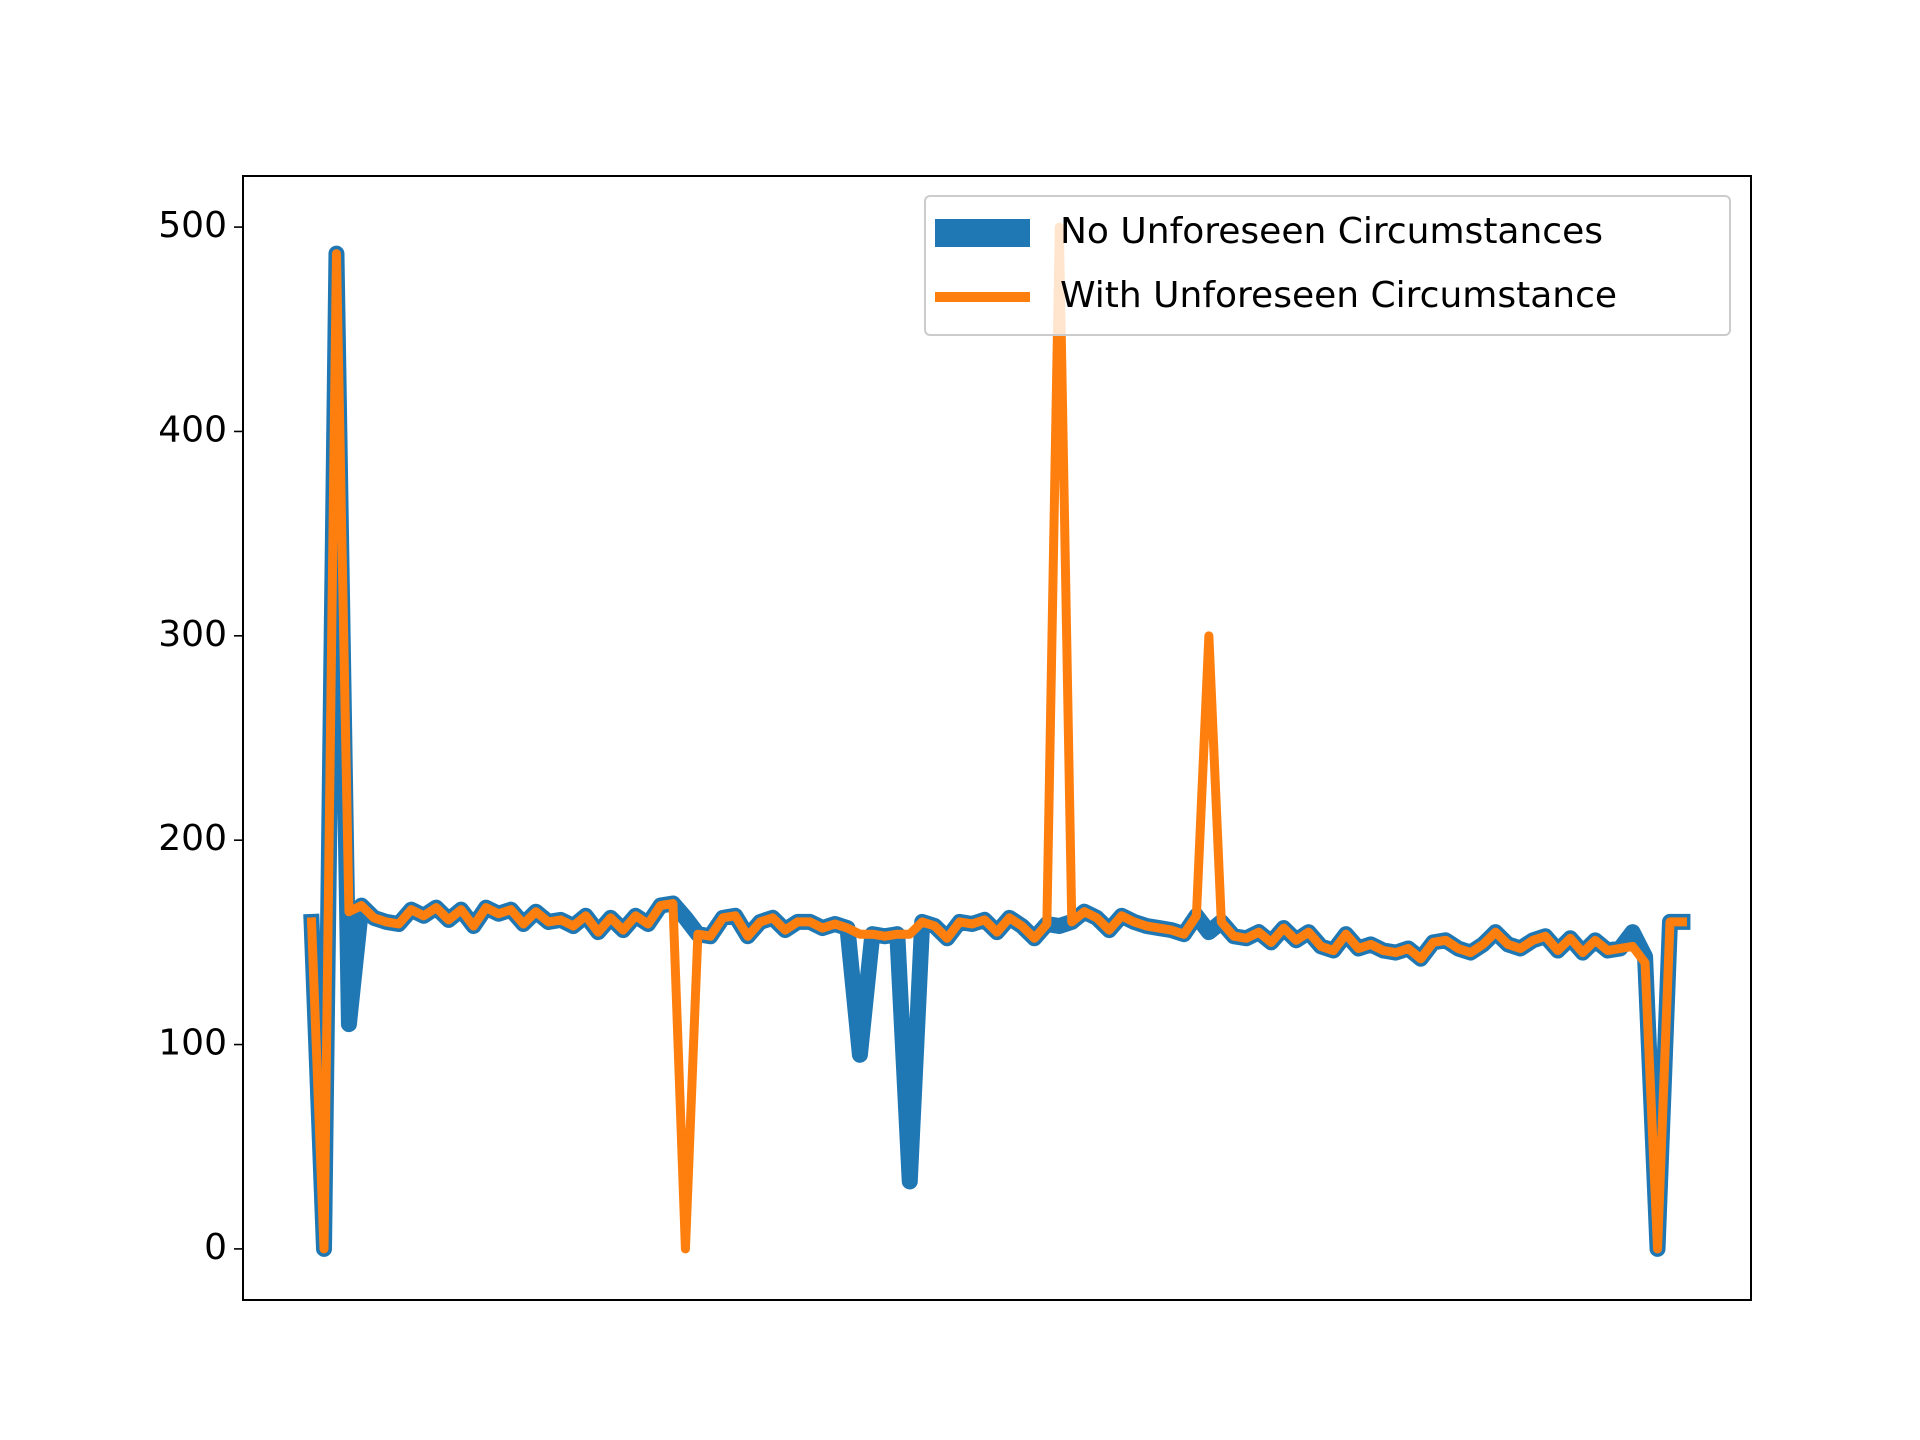 The image size is (1920, 1440). I want to click on y-tick-label: 100, so click(192, 1043).